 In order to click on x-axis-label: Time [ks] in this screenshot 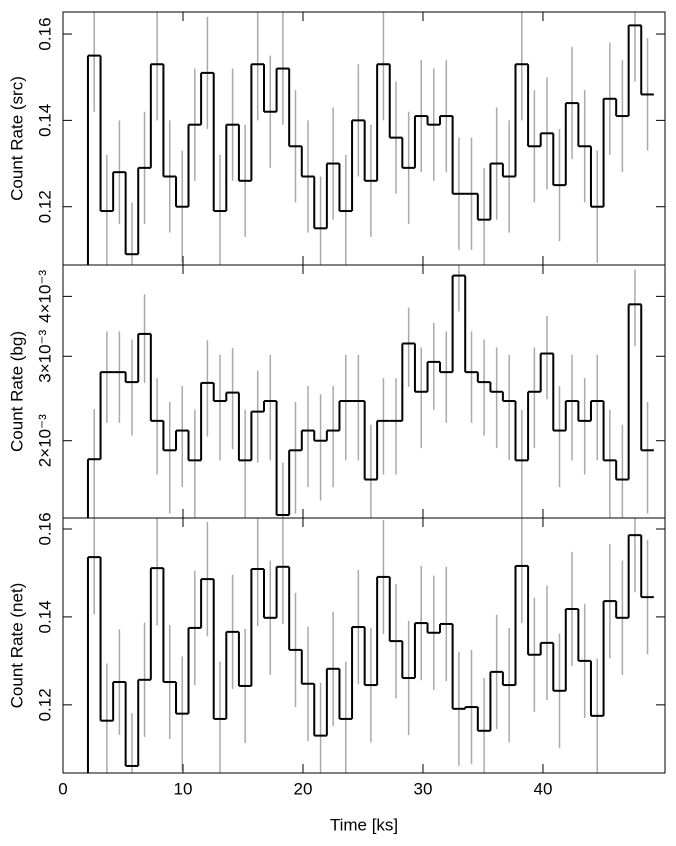, I will do `click(364, 824)`.